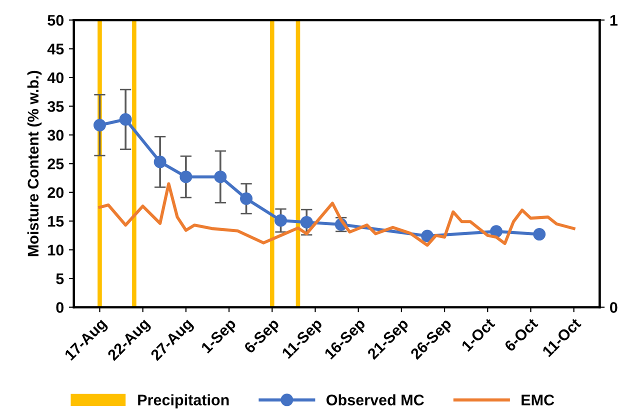 The width and height of the screenshot is (626, 418). Describe the element at coordinates (375, 400) in the screenshot. I see `legend-label: Observed MC` at that location.